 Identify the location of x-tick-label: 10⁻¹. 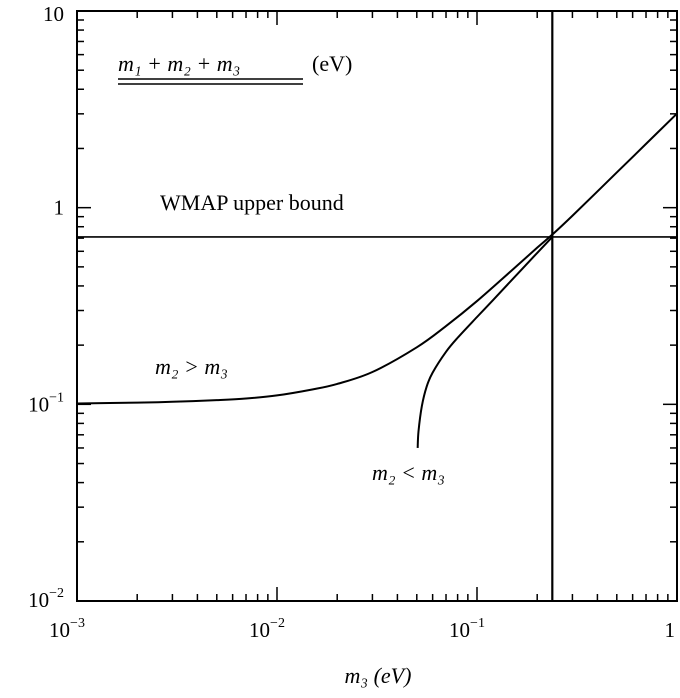
(467, 629).